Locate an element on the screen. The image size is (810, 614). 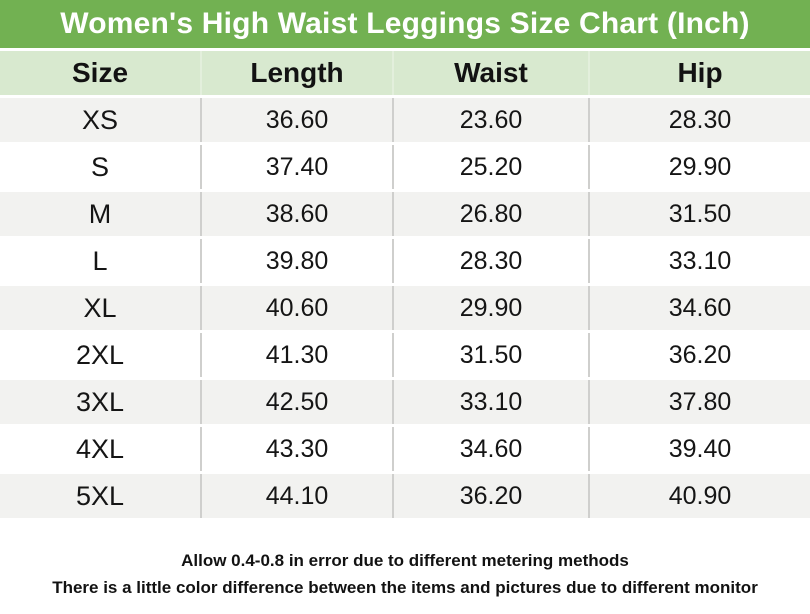
cell-length: 40.60 is located at coordinates (296, 308).